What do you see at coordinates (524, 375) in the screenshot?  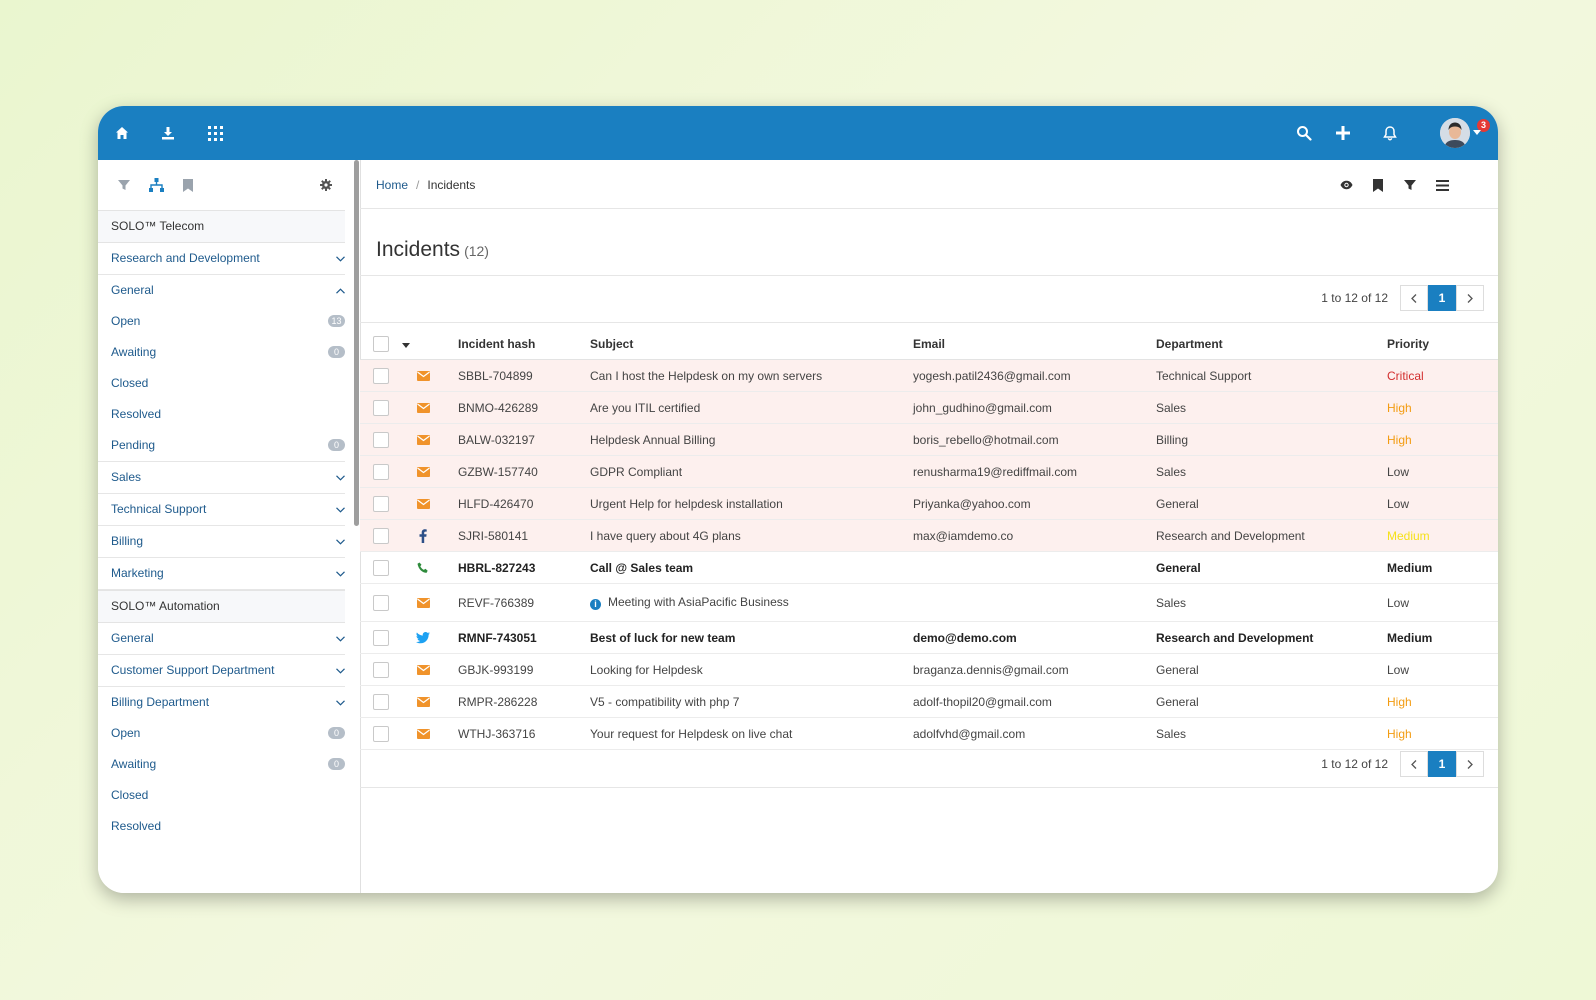 I see `incident-hash-cell: SBBL-704899` at bounding box center [524, 375].